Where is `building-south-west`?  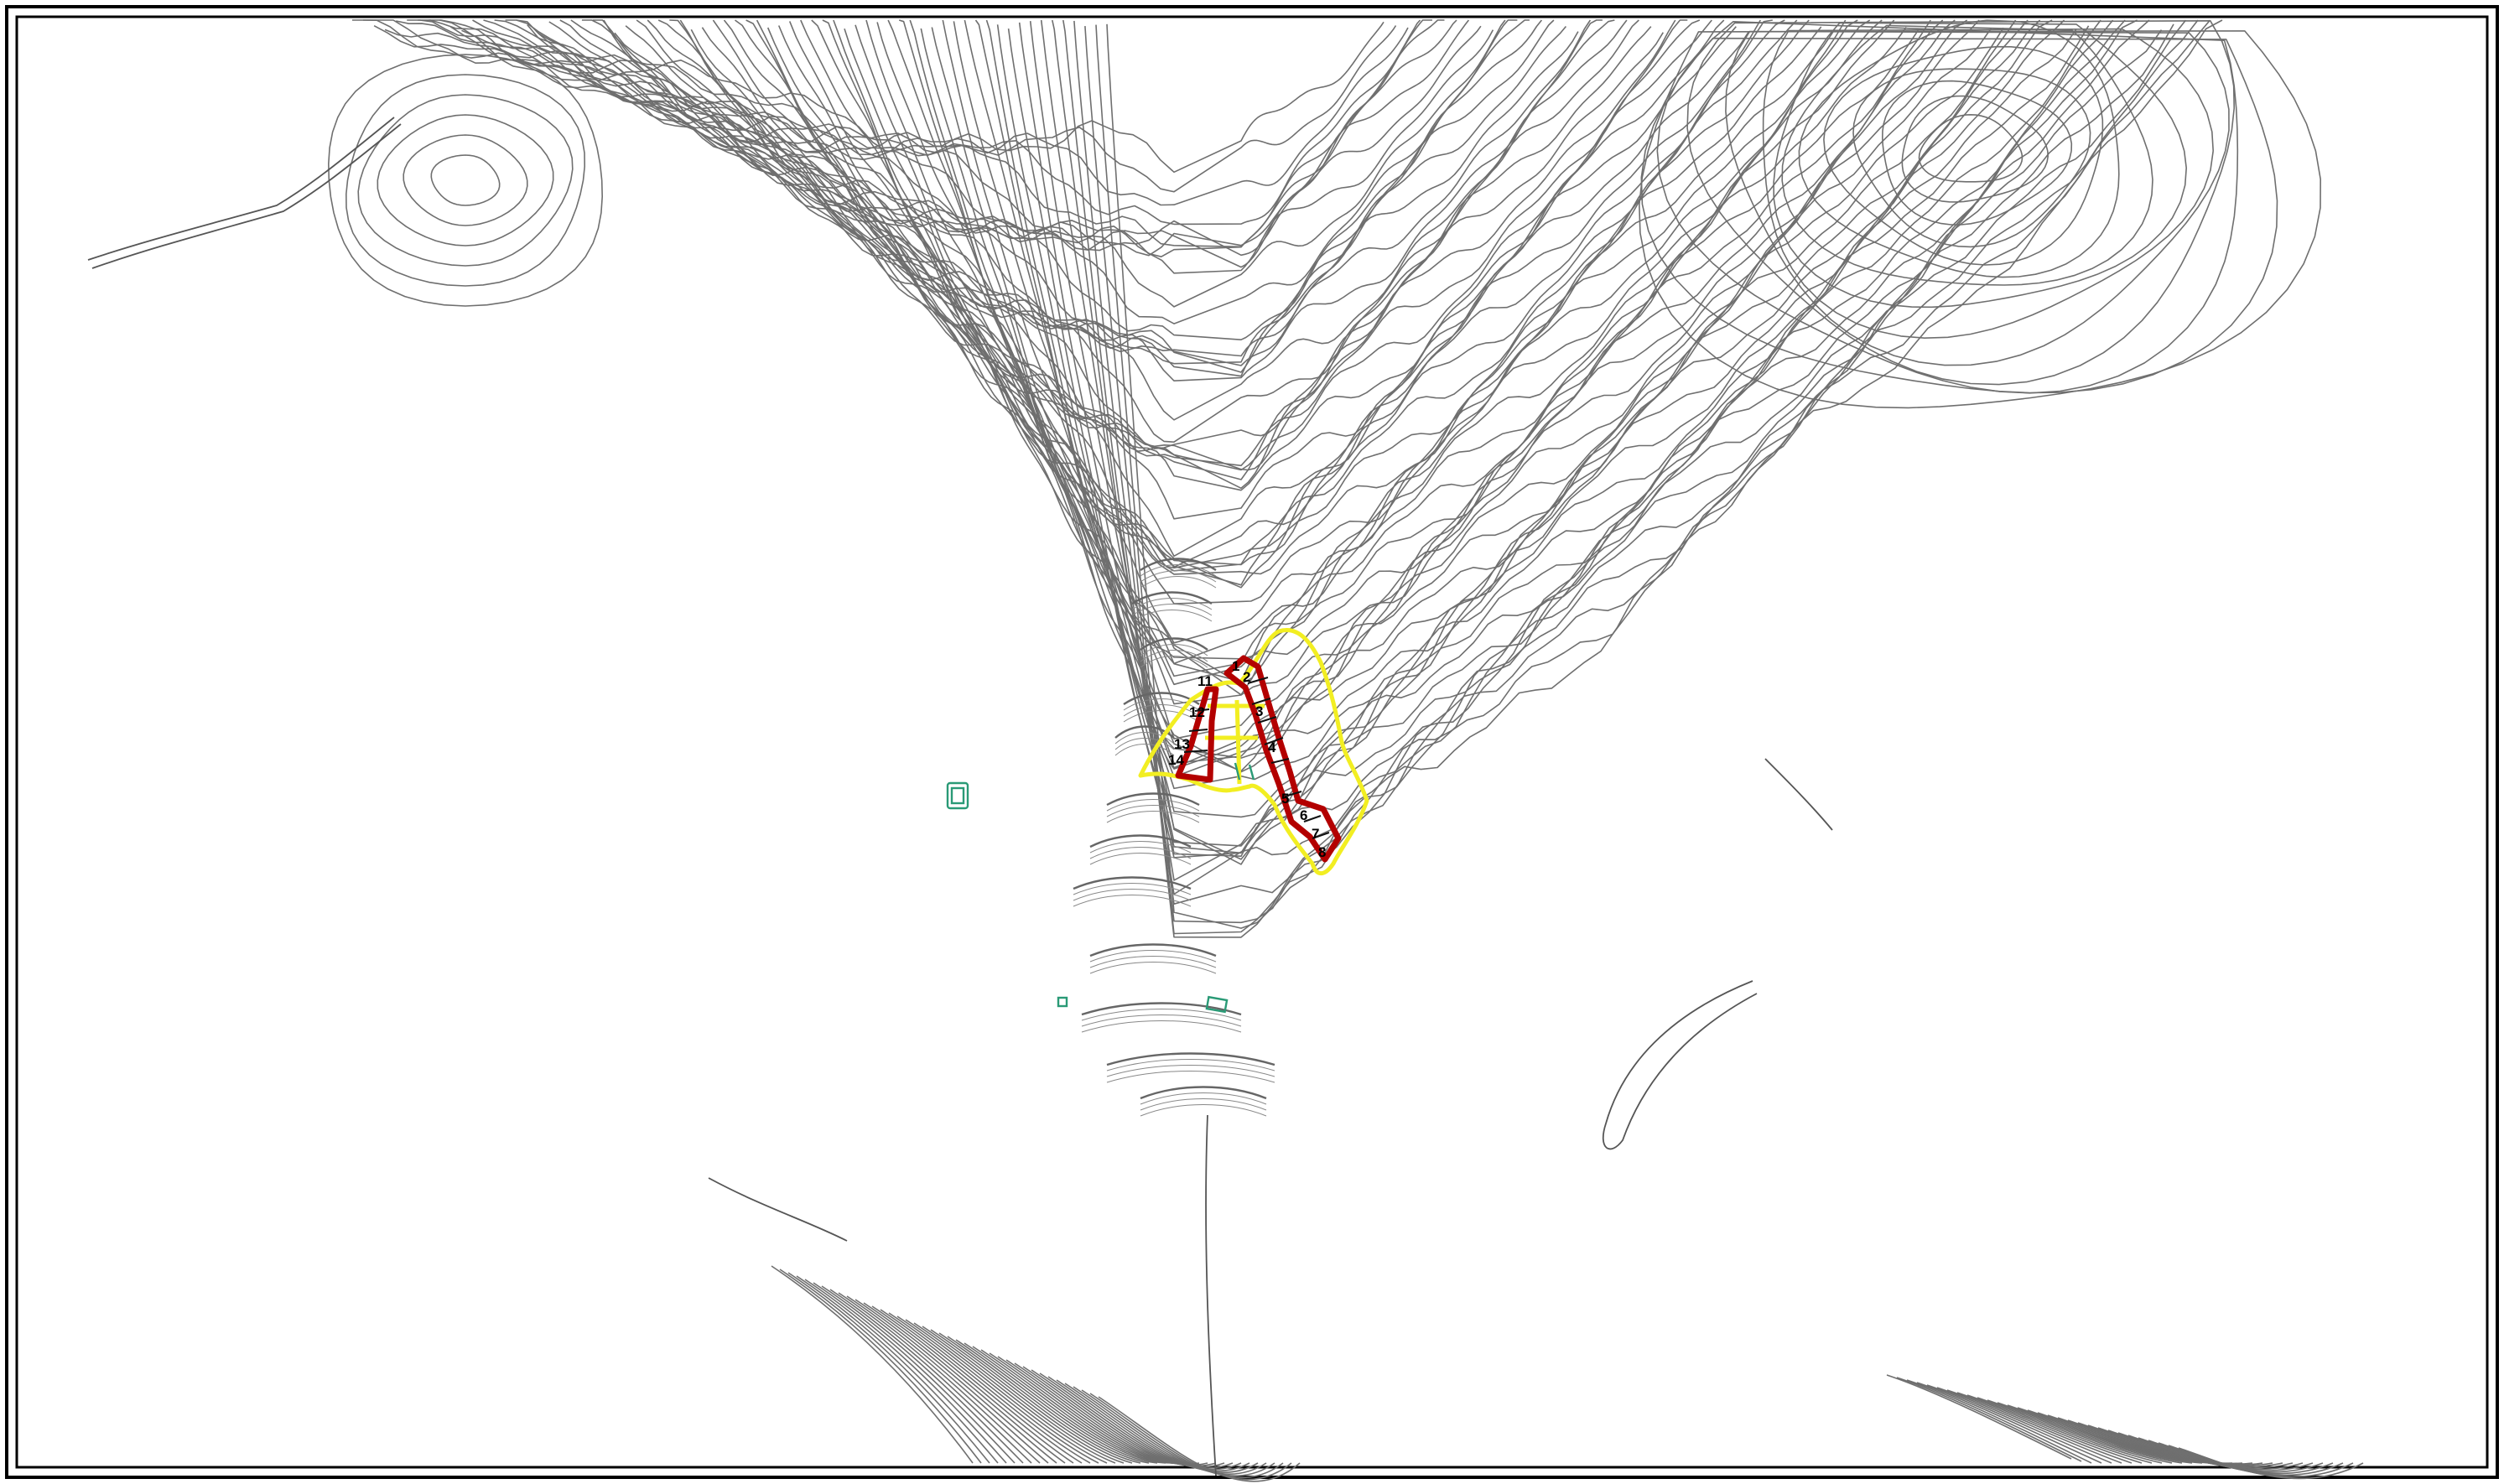 building-south-west is located at coordinates (1062, 1002).